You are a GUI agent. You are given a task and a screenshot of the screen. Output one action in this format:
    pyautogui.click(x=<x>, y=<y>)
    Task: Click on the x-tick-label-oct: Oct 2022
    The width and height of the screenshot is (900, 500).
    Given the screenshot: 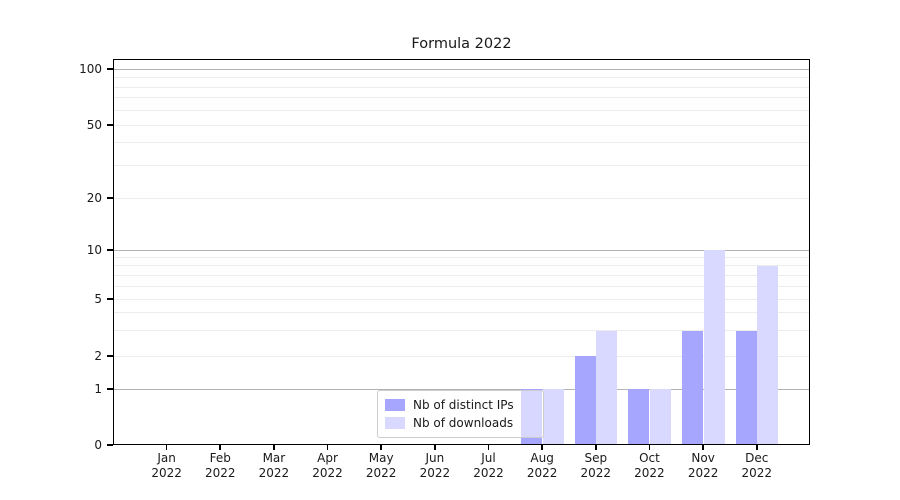 What is the action you would take?
    pyautogui.click(x=649, y=465)
    